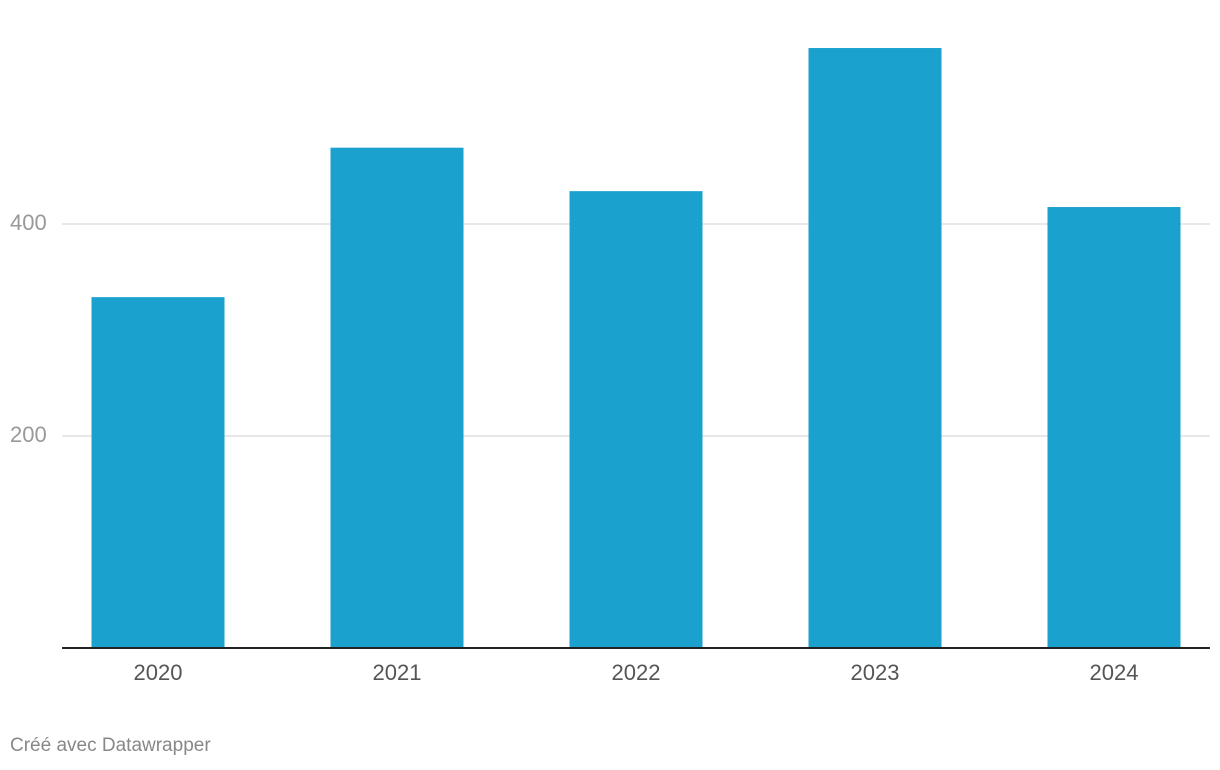  I want to click on x-tick-label: 2024, so click(1114, 672).